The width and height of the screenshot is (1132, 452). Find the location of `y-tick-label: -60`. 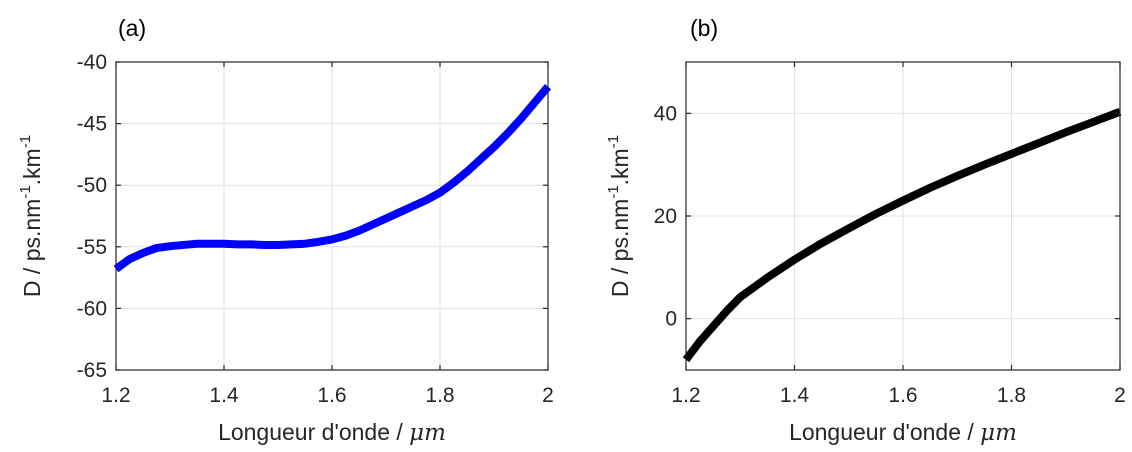

y-tick-label: -60 is located at coordinates (92, 308).